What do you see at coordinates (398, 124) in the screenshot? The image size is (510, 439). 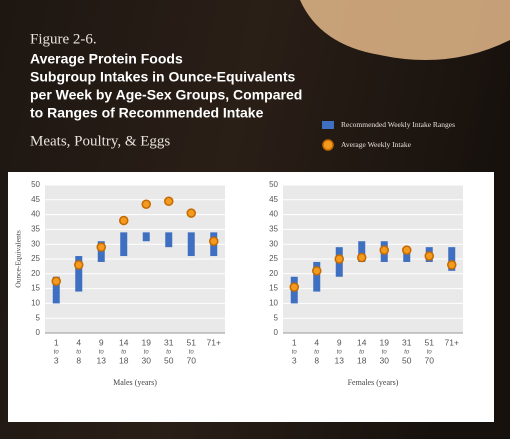 I see `legend-label: Recommended Weekly Intake Ranges` at bounding box center [398, 124].